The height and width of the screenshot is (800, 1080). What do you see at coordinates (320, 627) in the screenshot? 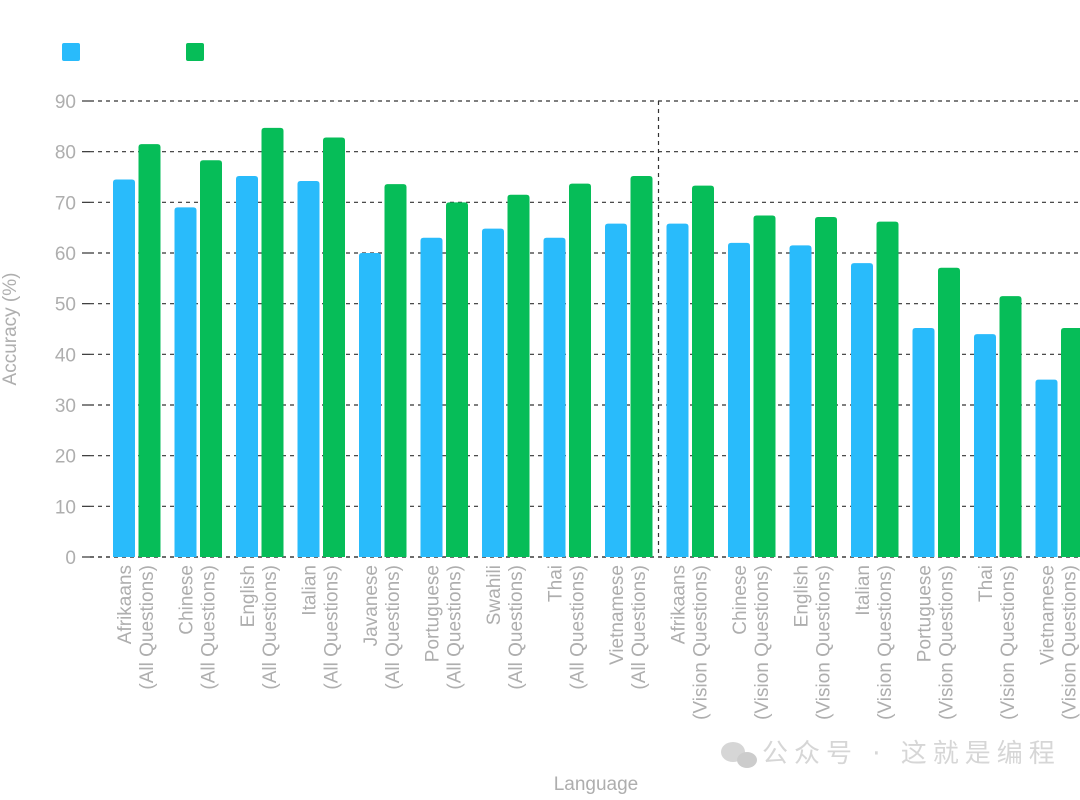
I see `x-tick-label: Italian (All Questions)` at bounding box center [320, 627].